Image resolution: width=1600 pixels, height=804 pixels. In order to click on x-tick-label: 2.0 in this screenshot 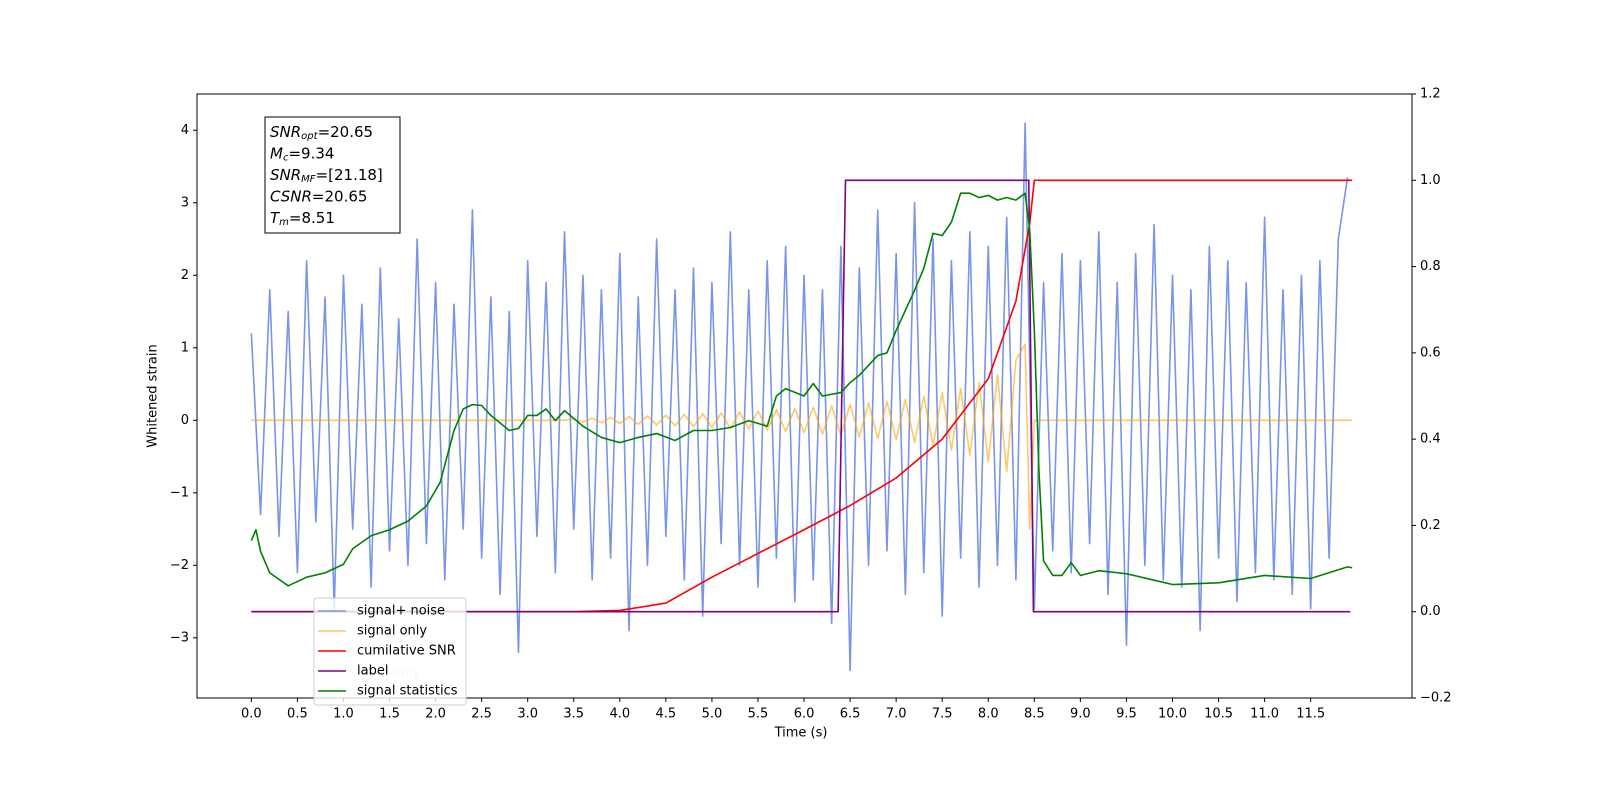, I will do `click(435, 714)`.